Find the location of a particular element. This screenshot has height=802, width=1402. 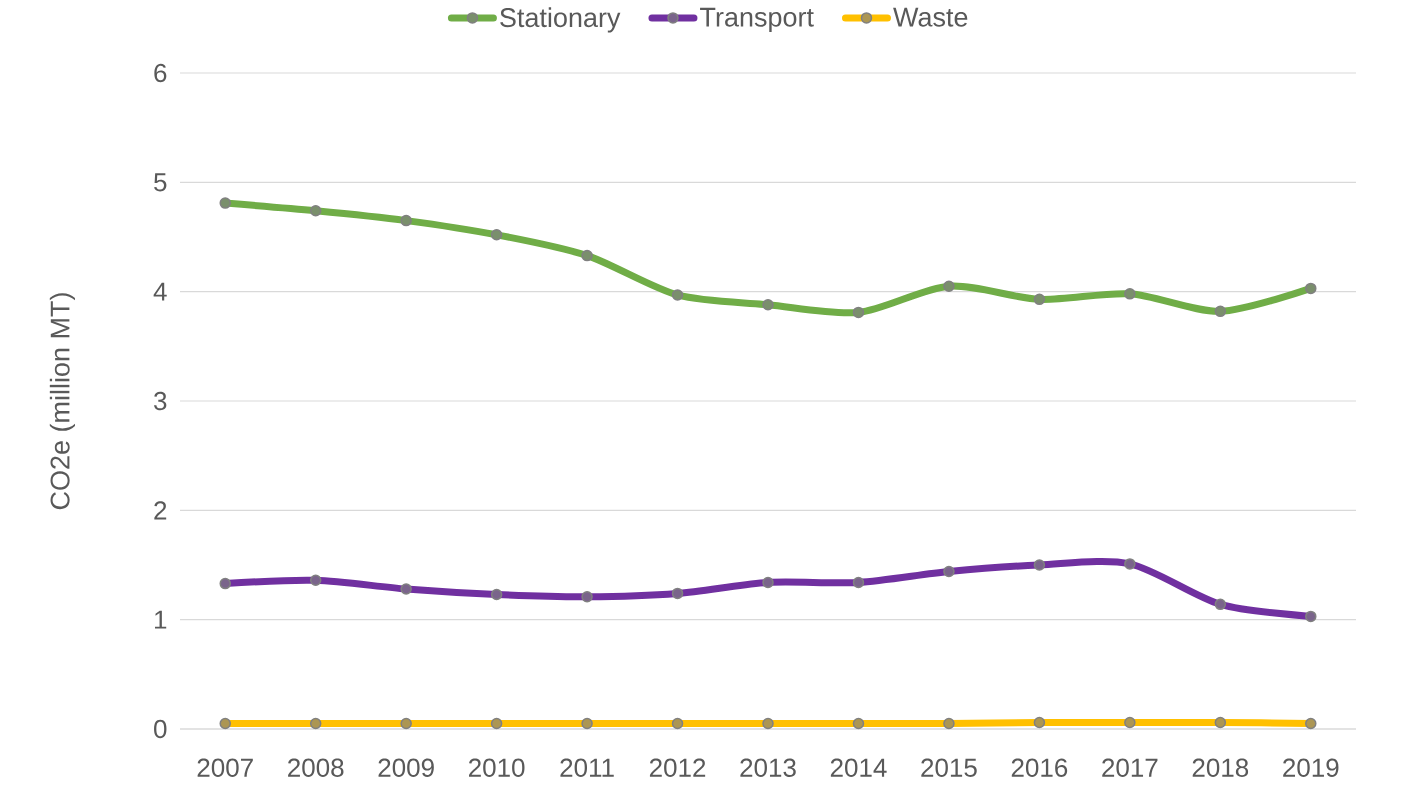

x-tick-label: 2010 is located at coordinates (497, 767).